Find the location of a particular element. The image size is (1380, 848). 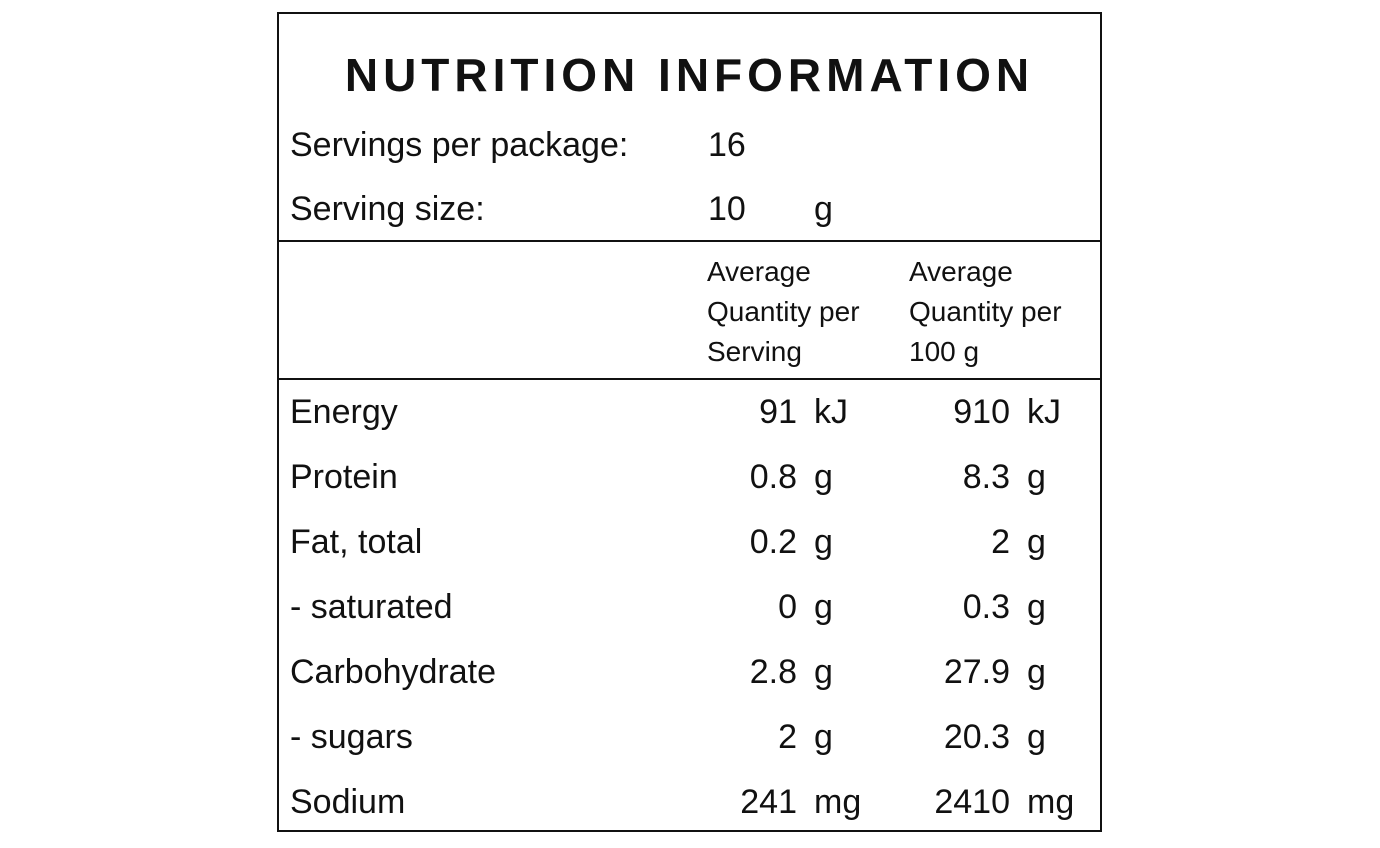

servings-value: 16 is located at coordinates (727, 145).